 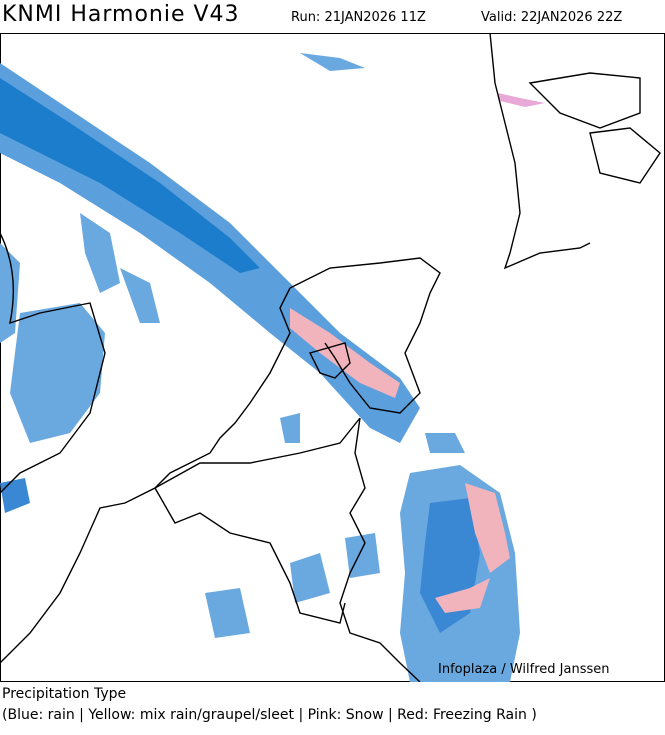 What do you see at coordinates (130, 175) in the screenshot?
I see `heavy-rain-band` at bounding box center [130, 175].